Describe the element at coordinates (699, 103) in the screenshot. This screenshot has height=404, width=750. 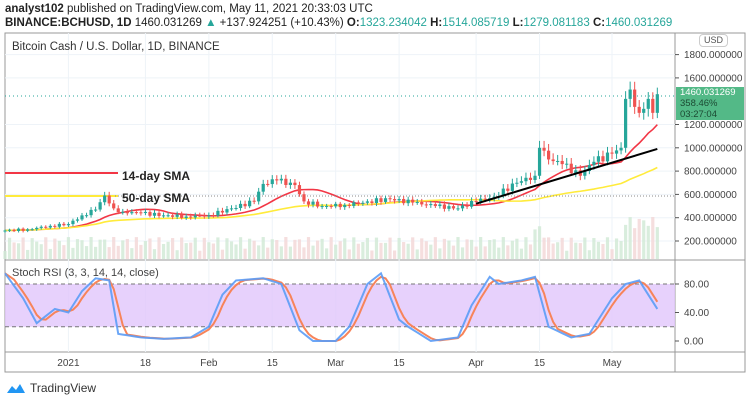
I see `percent: 358.46%` at that location.